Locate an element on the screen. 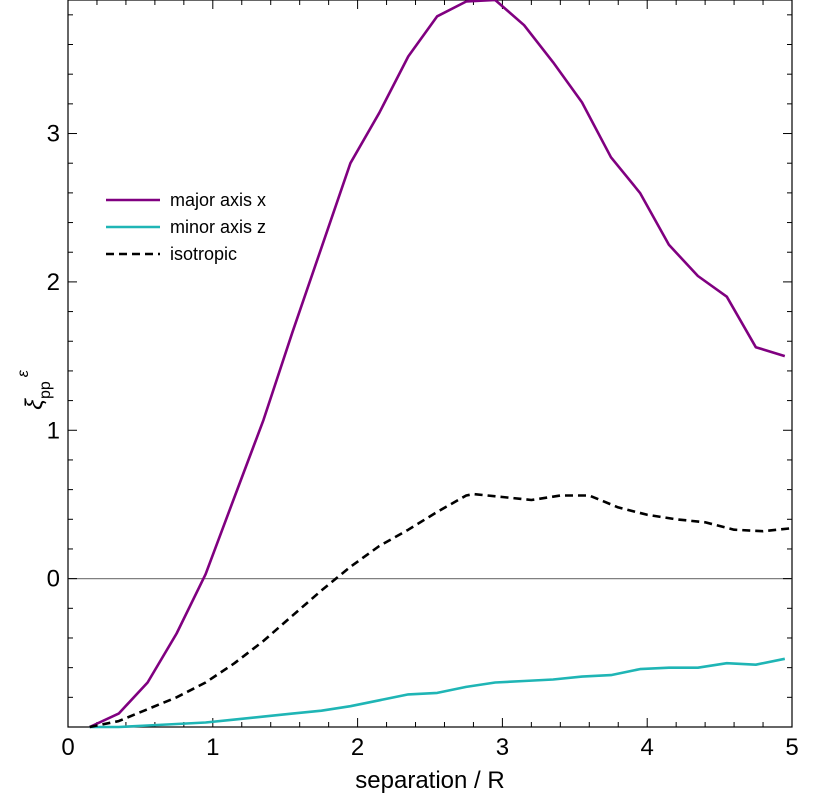  x-tick-label: 3 is located at coordinates (502, 747).